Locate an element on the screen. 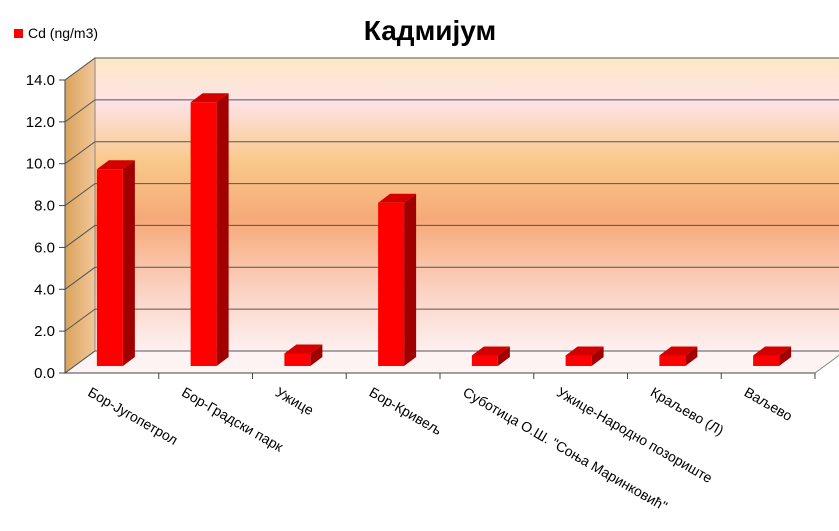  side-wall is located at coordinates (80, 215).